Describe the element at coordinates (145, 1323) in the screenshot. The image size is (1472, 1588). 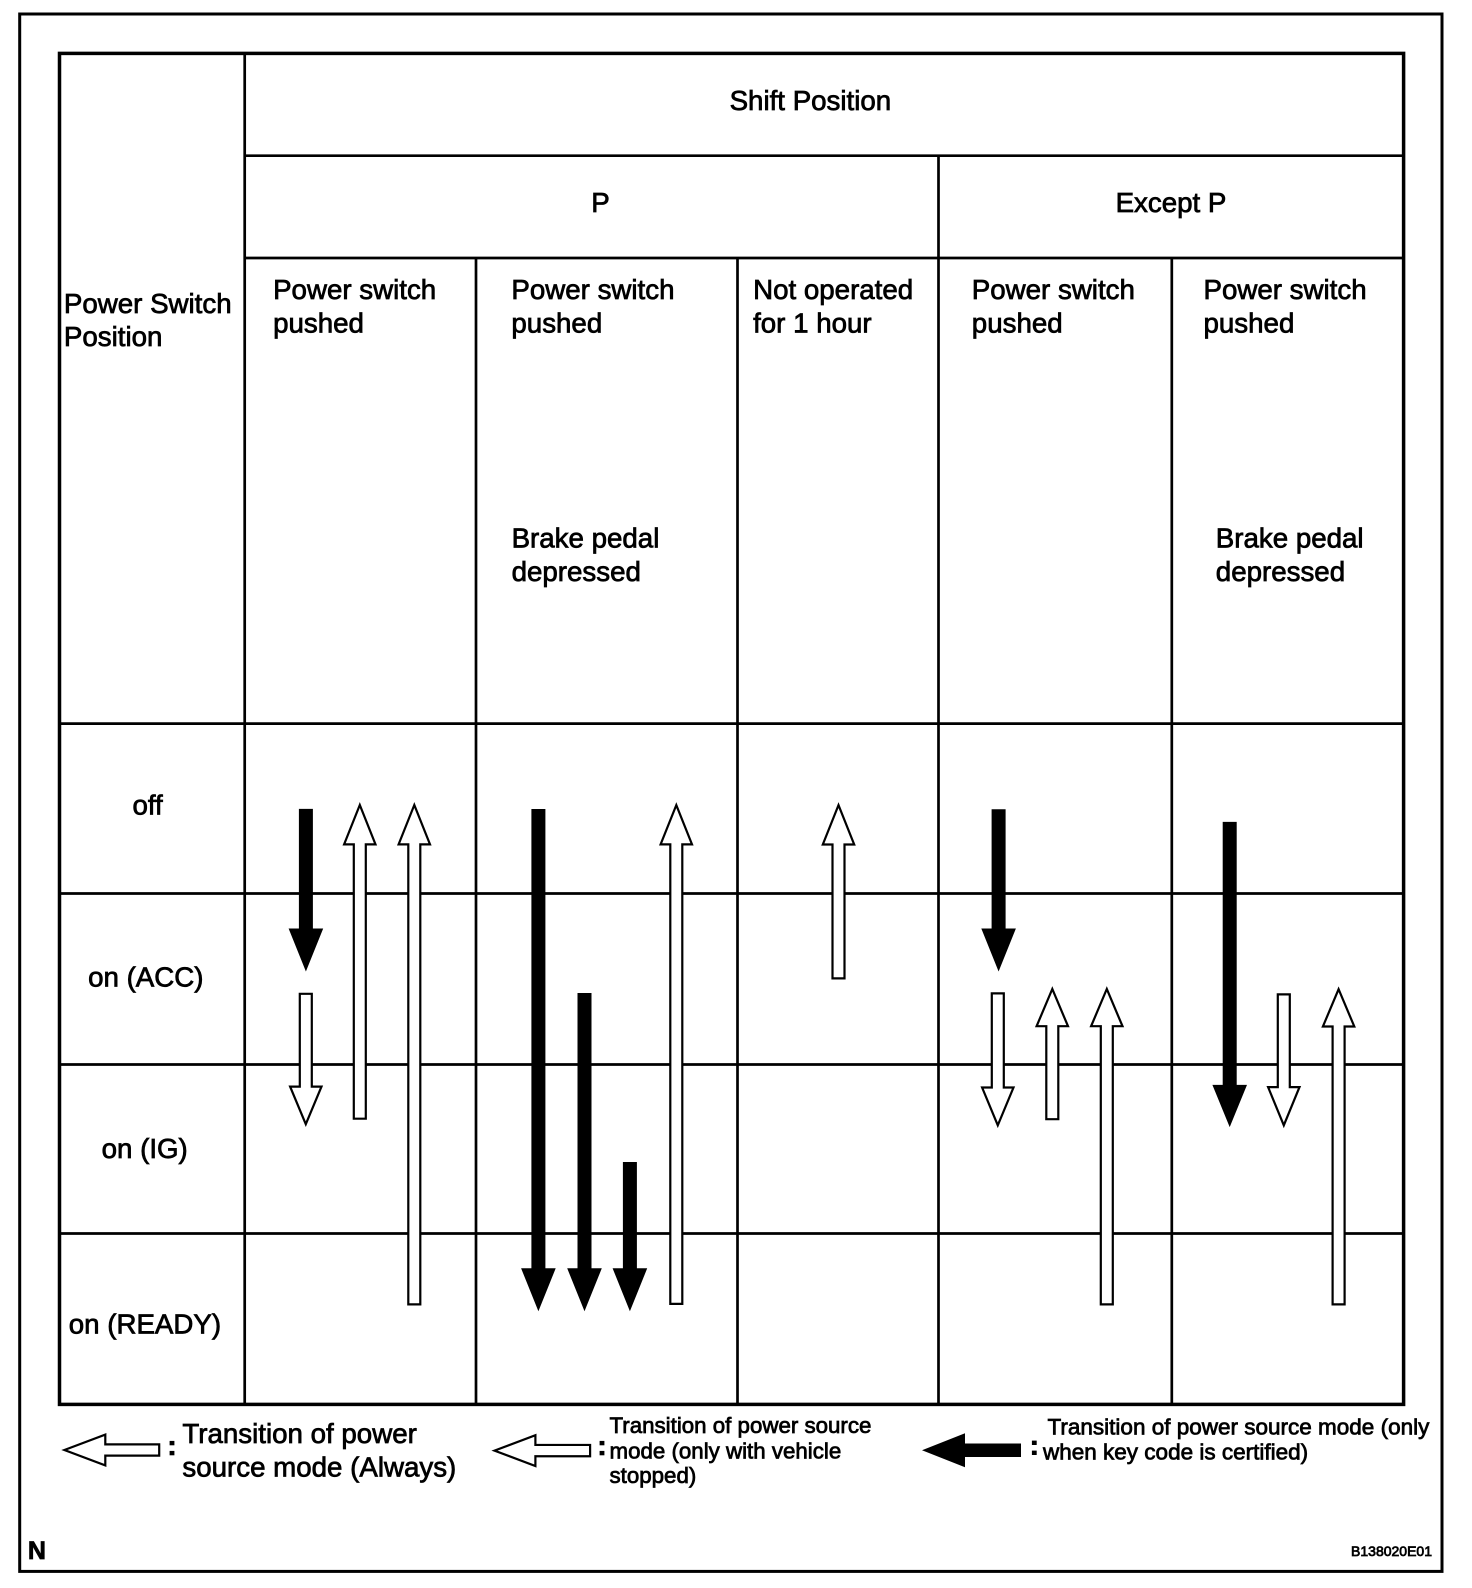
I see `svg-text: on (READY)` at that location.